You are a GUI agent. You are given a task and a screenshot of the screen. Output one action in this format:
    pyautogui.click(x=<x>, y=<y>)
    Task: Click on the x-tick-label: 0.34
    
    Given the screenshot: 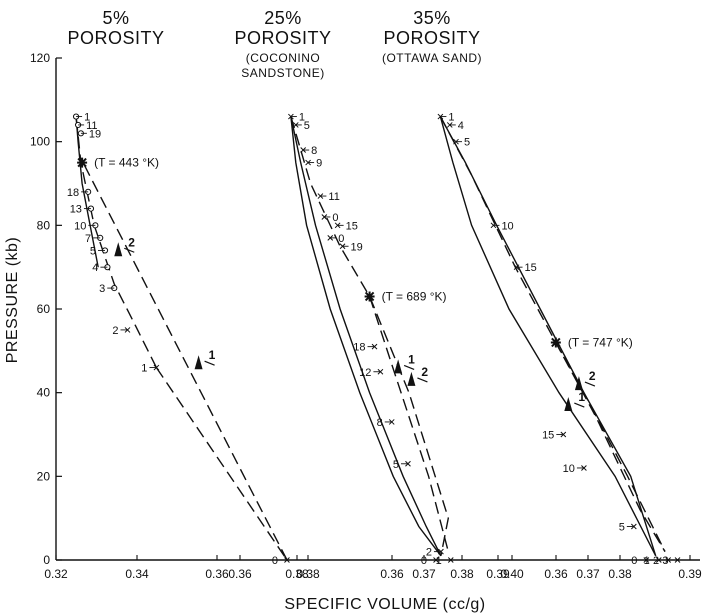 What is the action you would take?
    pyautogui.click(x=137, y=574)
    